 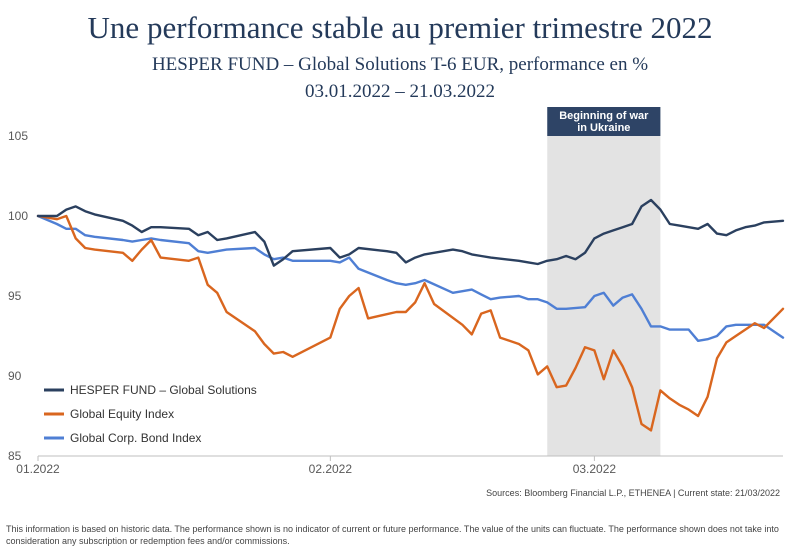 I want to click on war-label-box, so click(x=604, y=121).